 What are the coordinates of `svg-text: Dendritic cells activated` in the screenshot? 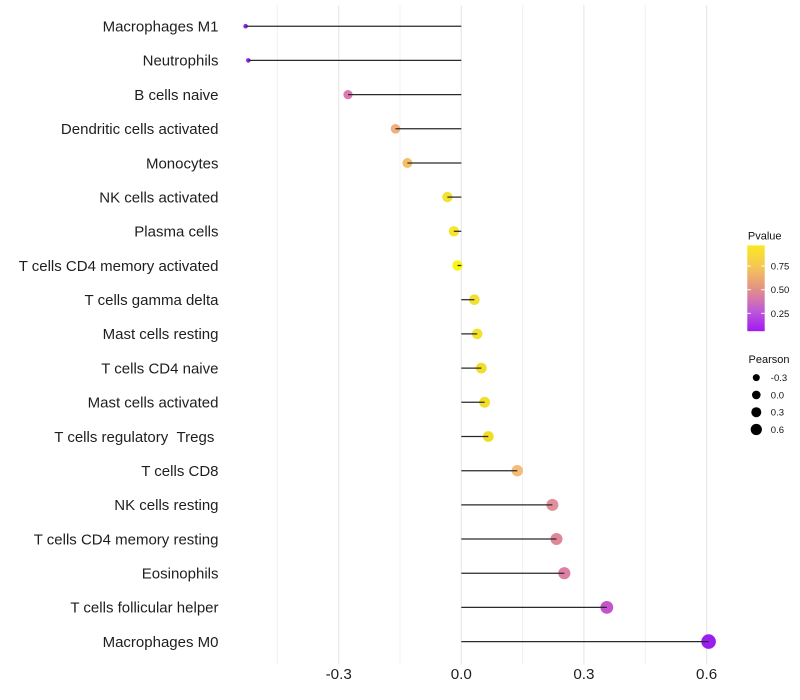 It's located at (140, 129).